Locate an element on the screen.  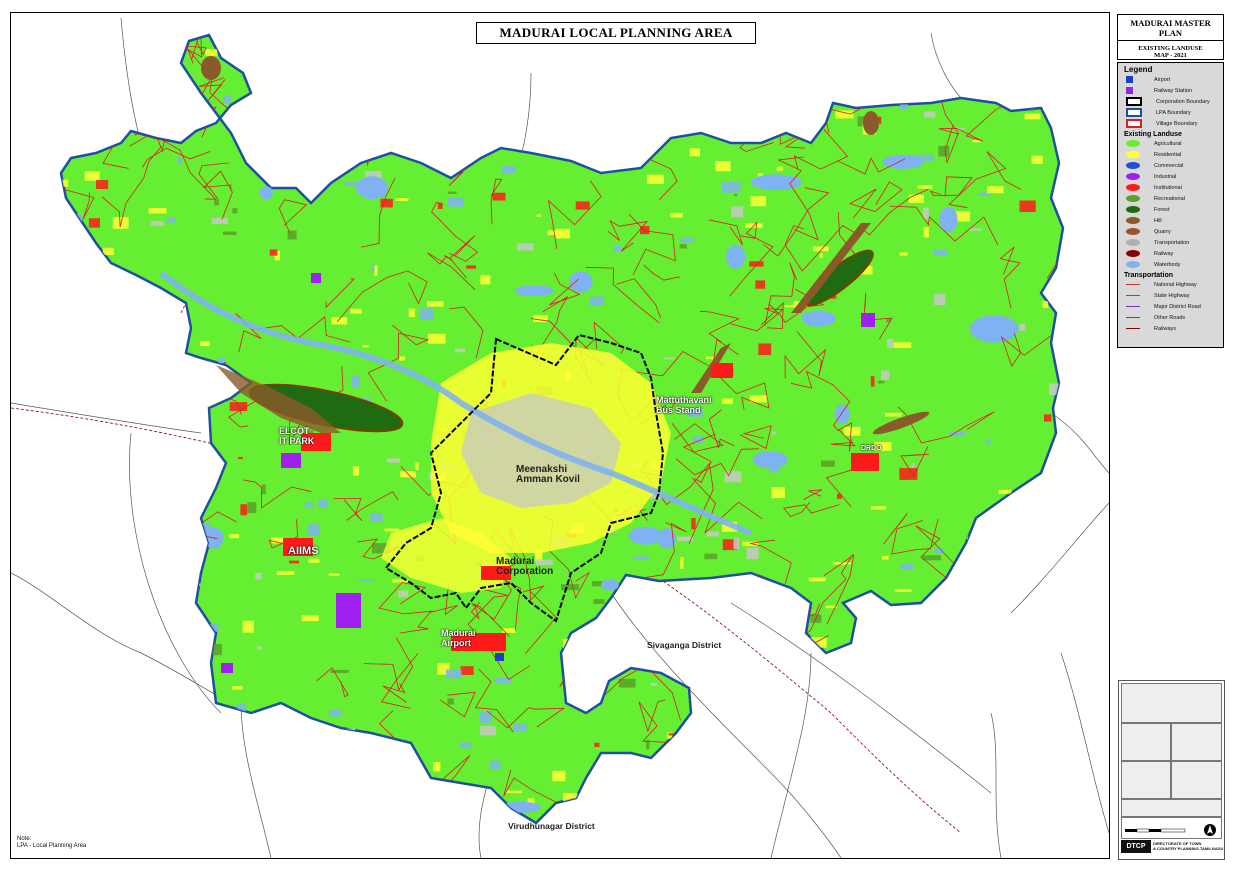
legend-label: Railway Station is located at coordinates (1173, 90).